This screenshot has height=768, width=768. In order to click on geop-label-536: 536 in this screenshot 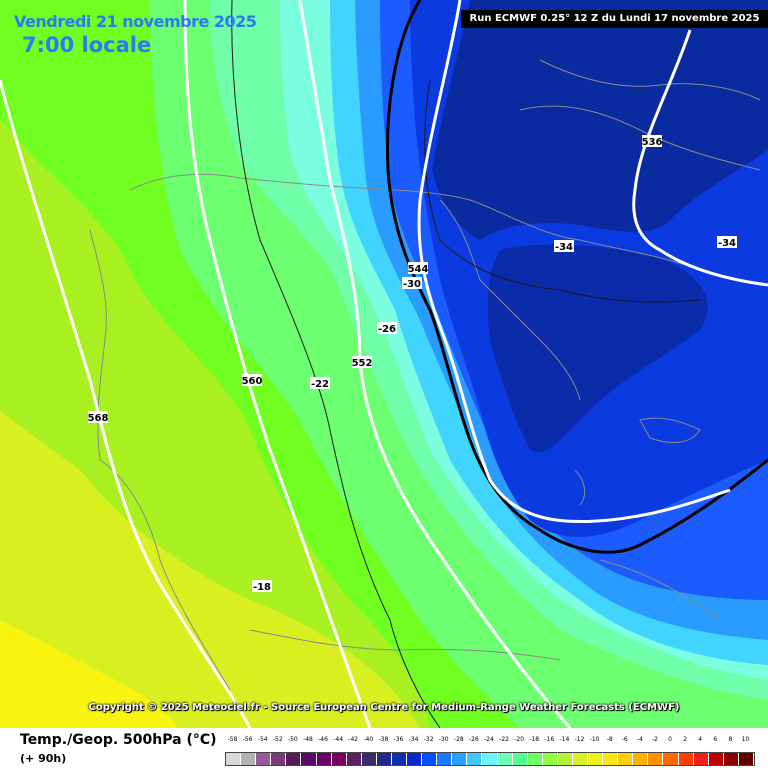, I will do `click(652, 142)`.